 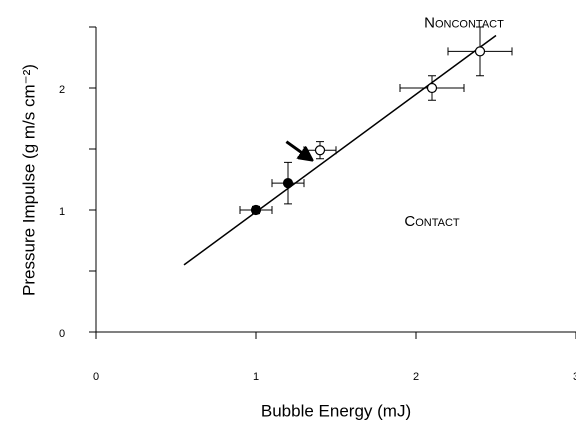 What do you see at coordinates (256, 377) in the screenshot?
I see `x-tick-label: 1` at bounding box center [256, 377].